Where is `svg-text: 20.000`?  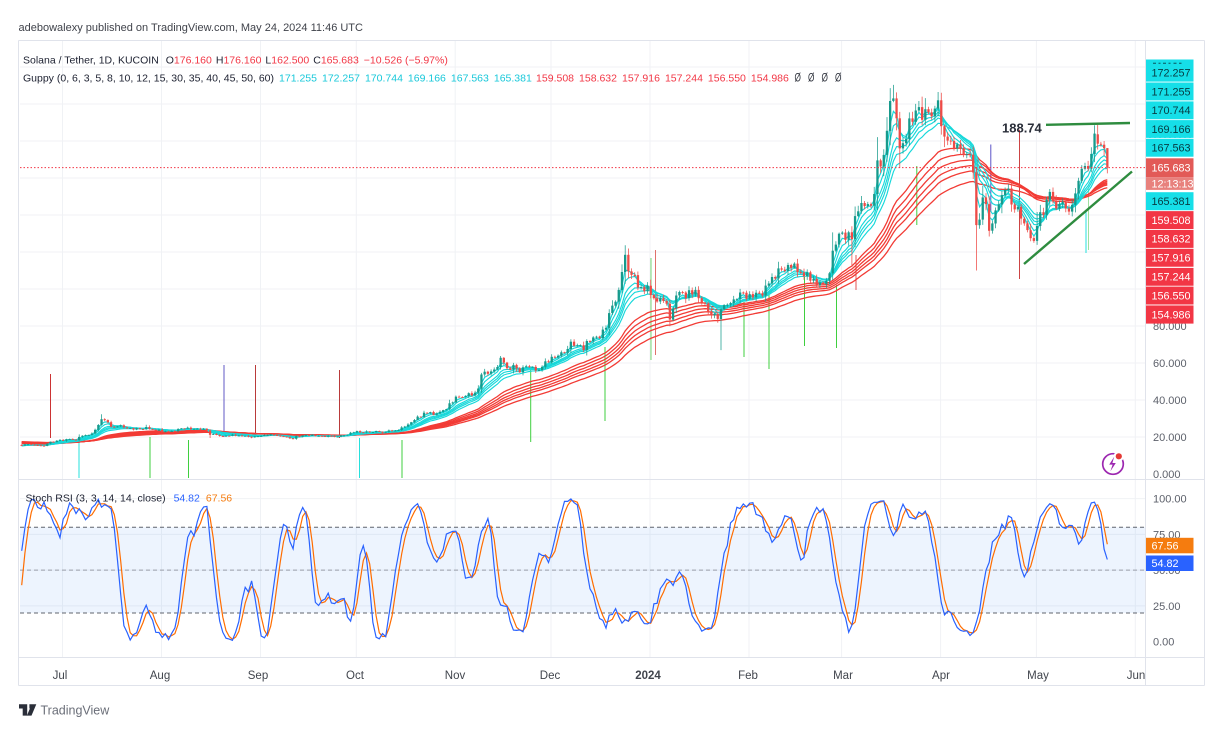 svg-text: 20.000 is located at coordinates (1170, 438).